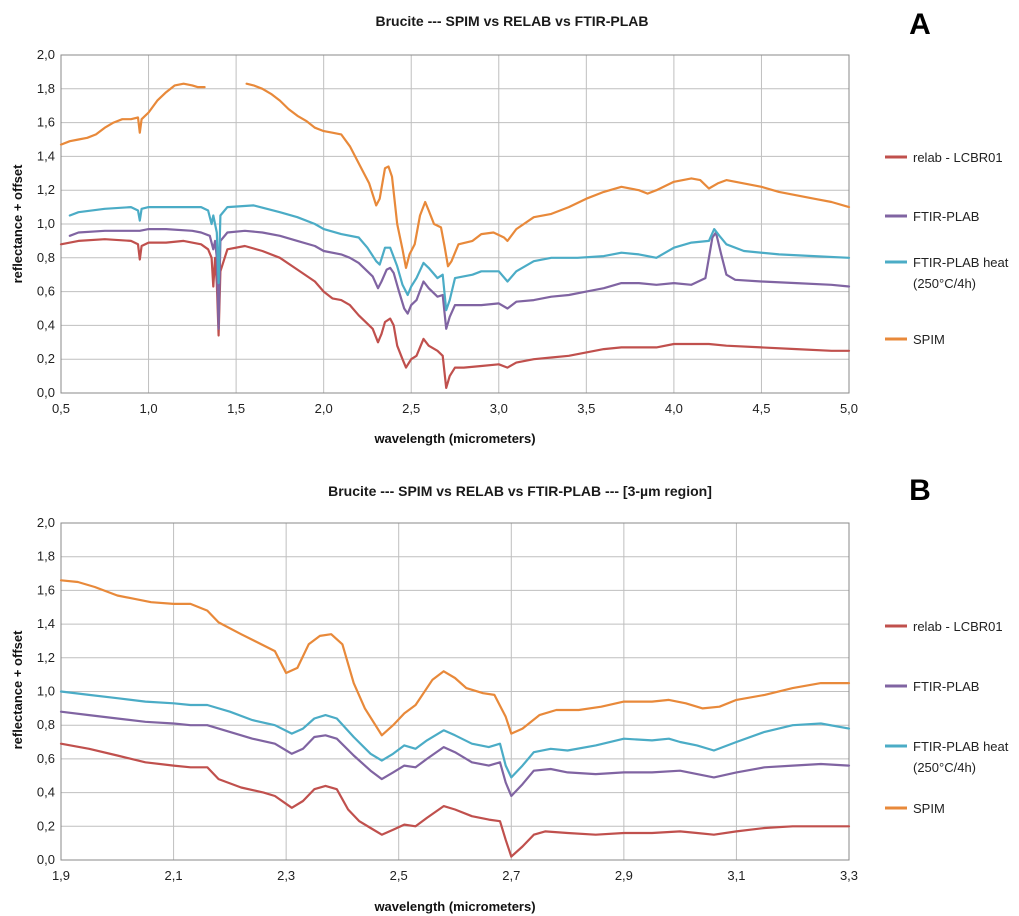 This screenshot has width=1019, height=916. What do you see at coordinates (761, 408) in the screenshot?
I see `x-tick-label: 4,5` at bounding box center [761, 408].